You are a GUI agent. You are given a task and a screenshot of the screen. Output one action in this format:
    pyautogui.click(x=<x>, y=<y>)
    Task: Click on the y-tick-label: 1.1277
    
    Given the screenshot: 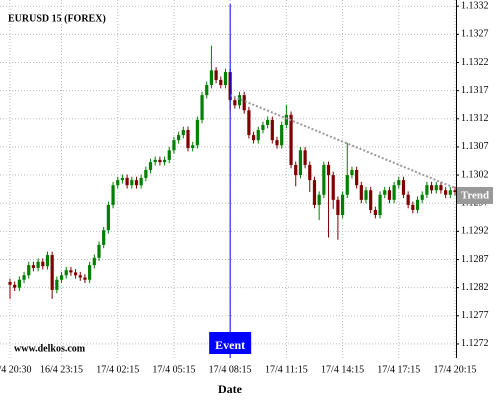 What is the action you would take?
    pyautogui.click(x=475, y=315)
    